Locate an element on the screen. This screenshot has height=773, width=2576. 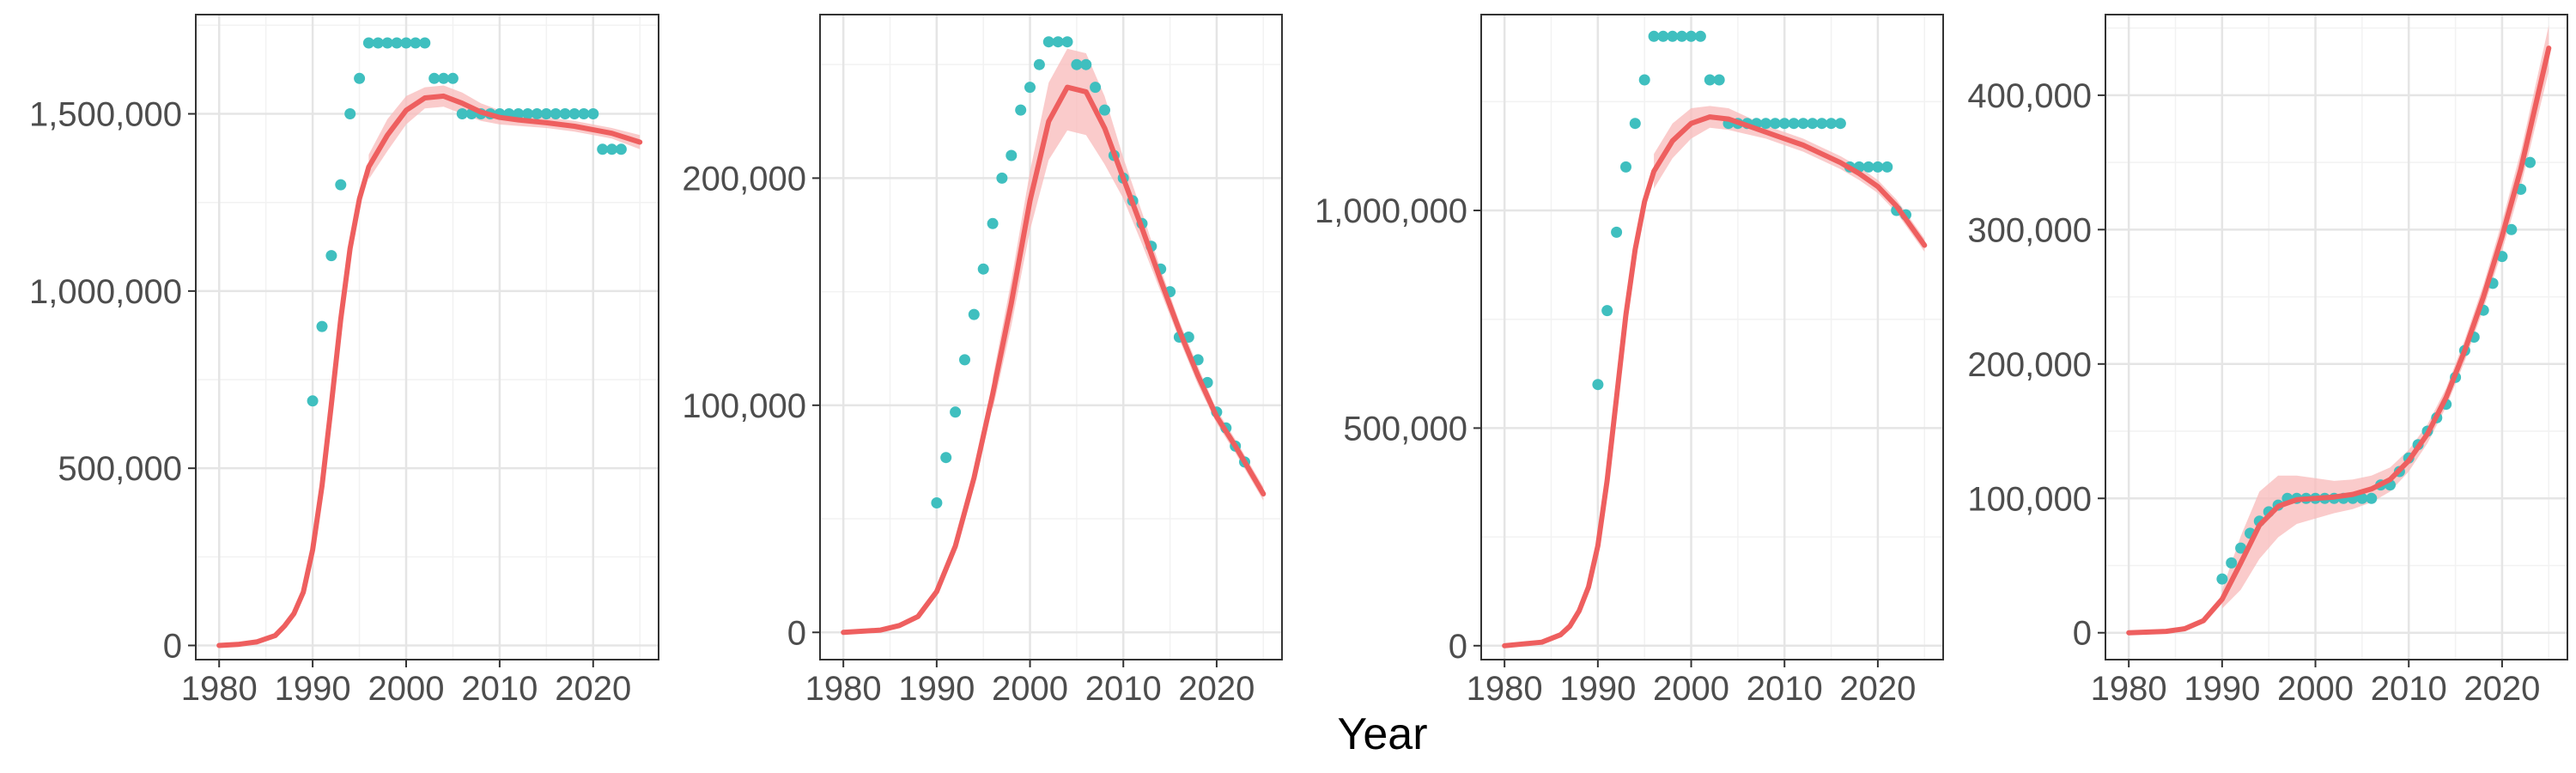
y-tick-label: 1,500,000 is located at coordinates (106, 115).